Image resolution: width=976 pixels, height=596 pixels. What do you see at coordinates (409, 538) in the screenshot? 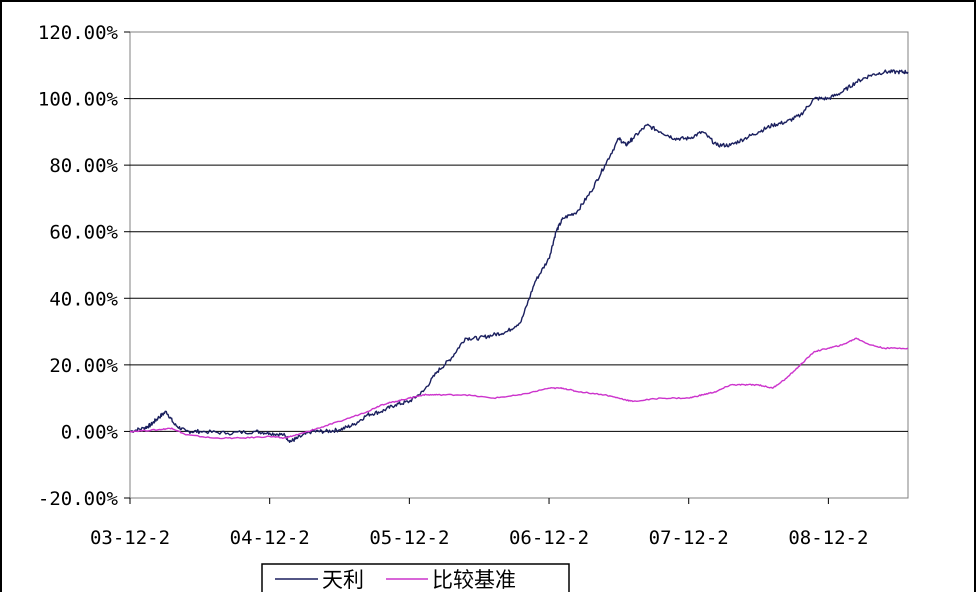
I see `x-tick-label: 05-12-2` at bounding box center [409, 538].